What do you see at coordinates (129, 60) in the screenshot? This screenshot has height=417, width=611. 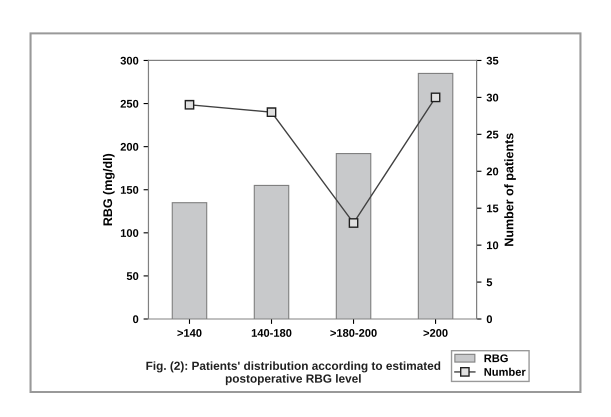 I see `y-tick-label: 300` at bounding box center [129, 60].